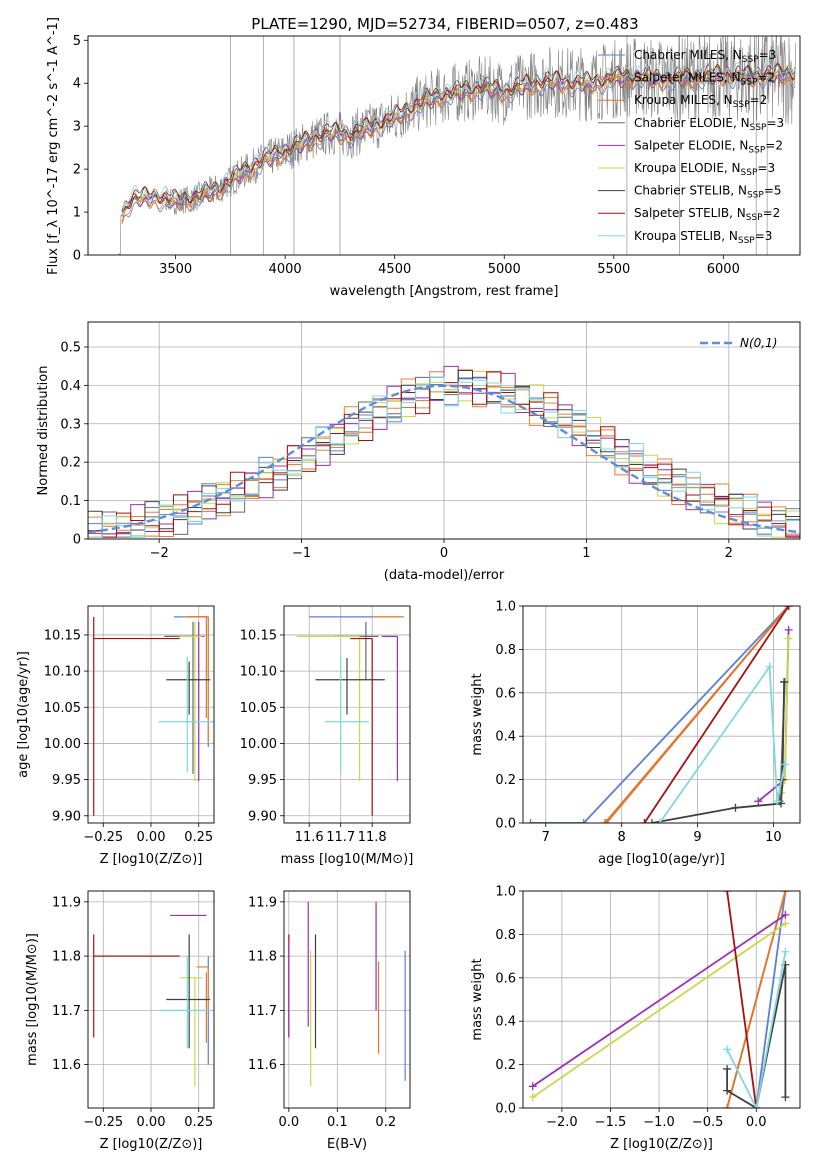  What do you see at coordinates (77, 213) in the screenshot?
I see `y-tick-label: 1` at bounding box center [77, 213].